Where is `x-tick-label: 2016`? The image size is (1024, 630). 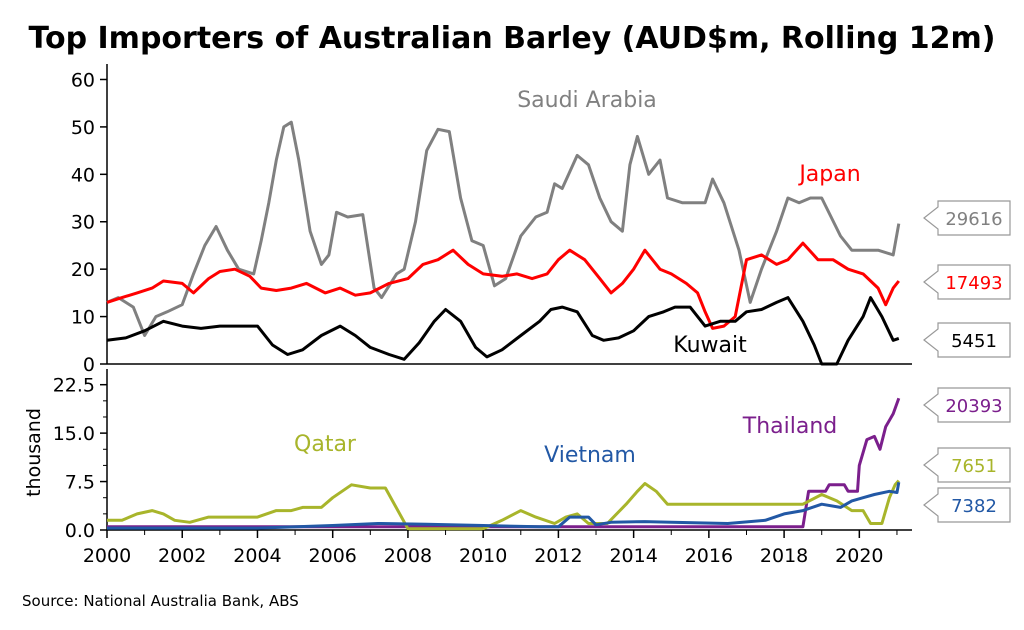 x-tick-label: 2016 is located at coordinates (709, 556).